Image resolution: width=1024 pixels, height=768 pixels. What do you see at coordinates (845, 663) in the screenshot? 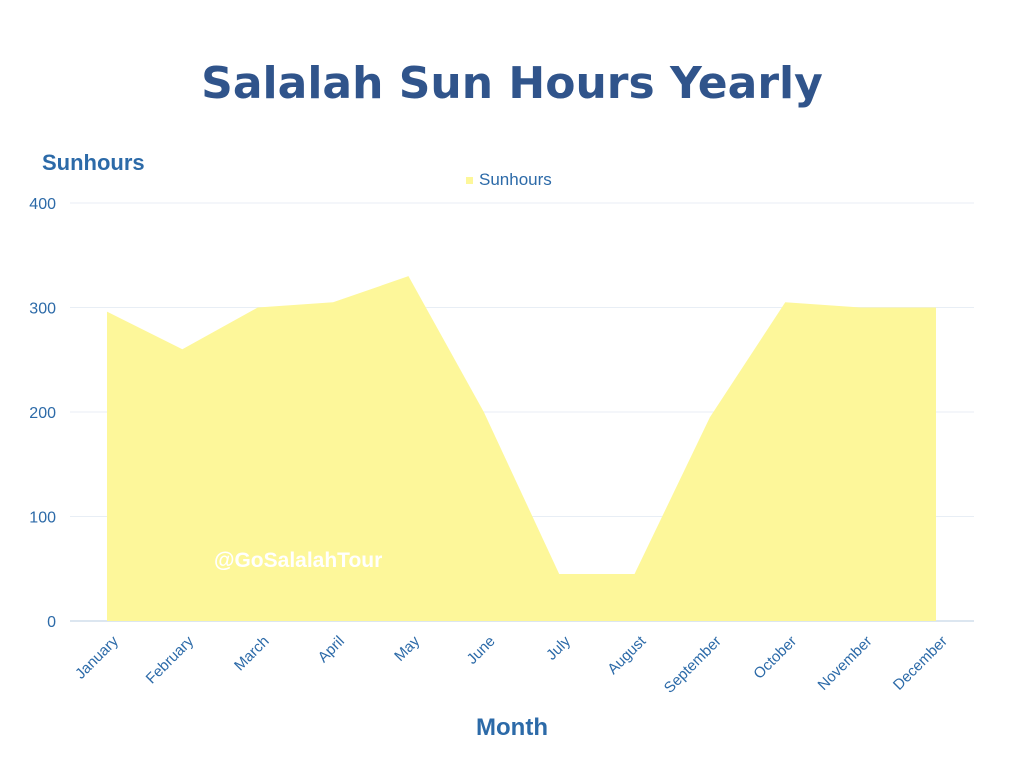
I see `x-tick-label: November` at bounding box center [845, 663].